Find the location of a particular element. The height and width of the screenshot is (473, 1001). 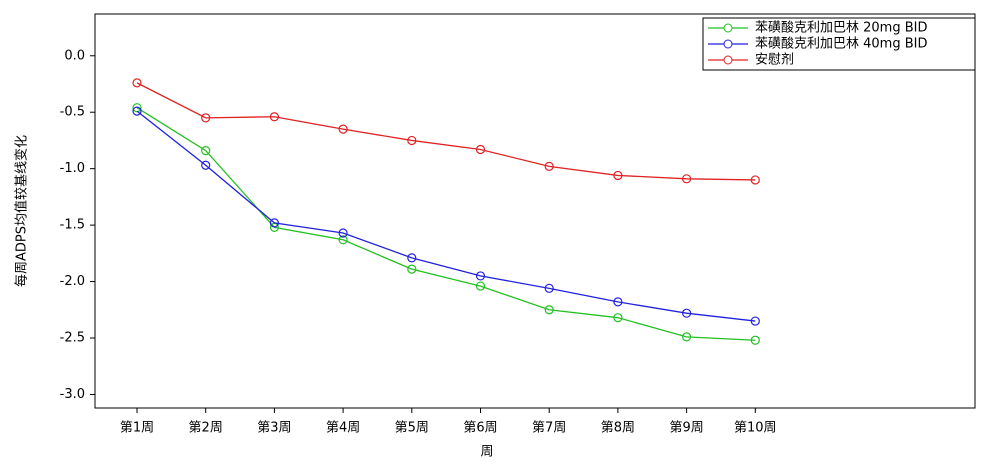

x-tick-label: 第10周 is located at coordinates (755, 428).